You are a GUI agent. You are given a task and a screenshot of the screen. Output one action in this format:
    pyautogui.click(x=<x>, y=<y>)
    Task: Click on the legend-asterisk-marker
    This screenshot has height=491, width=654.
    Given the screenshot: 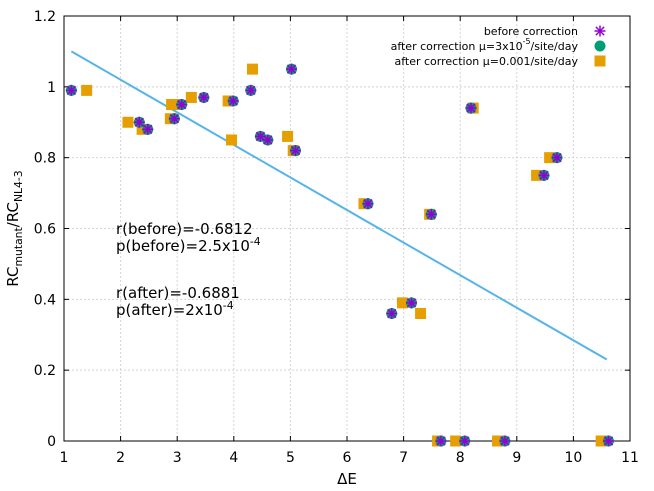 What is the action you would take?
    pyautogui.click(x=600, y=31)
    